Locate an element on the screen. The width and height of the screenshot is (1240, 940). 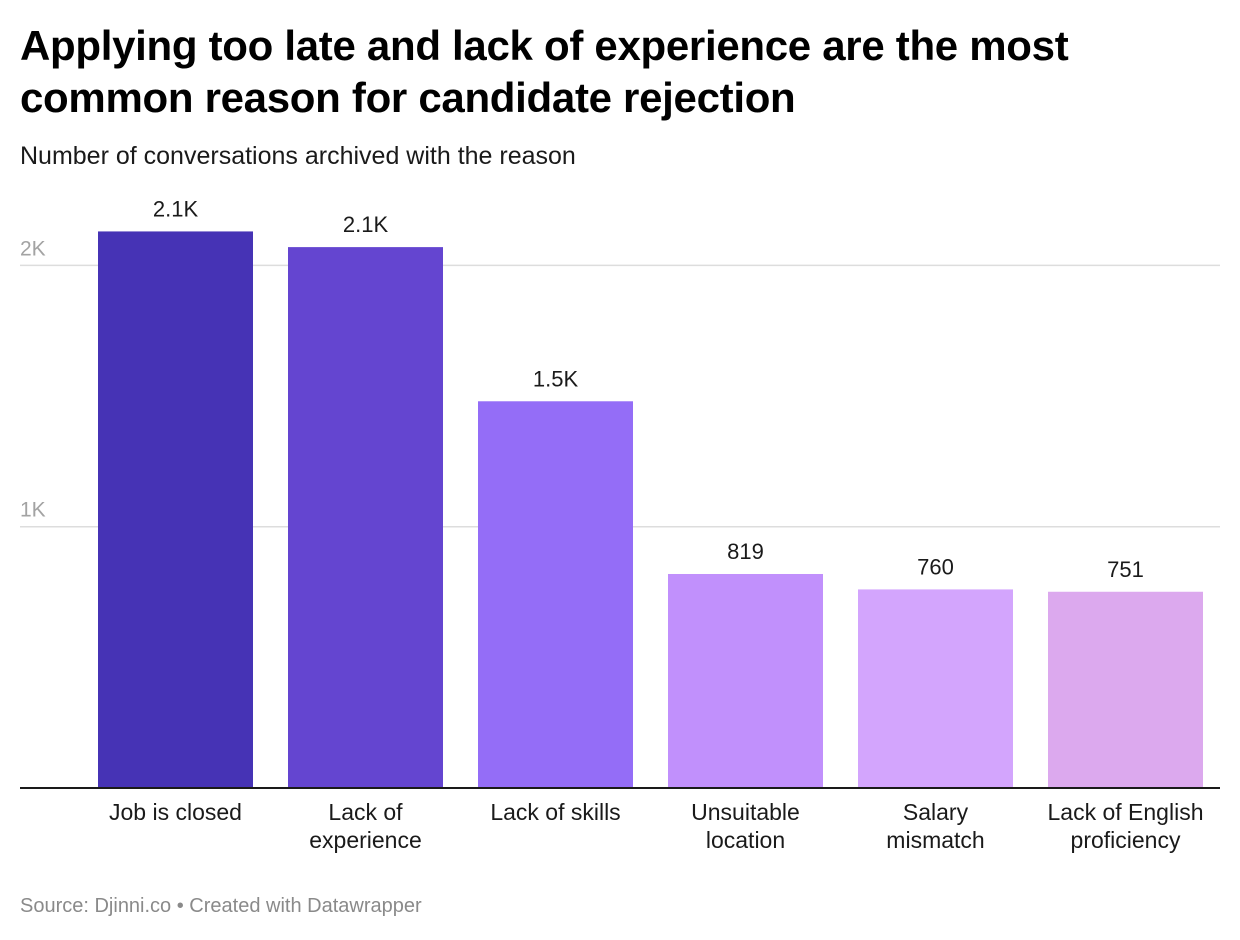
category-label: Lack of English proficiency is located at coordinates (1126, 826).